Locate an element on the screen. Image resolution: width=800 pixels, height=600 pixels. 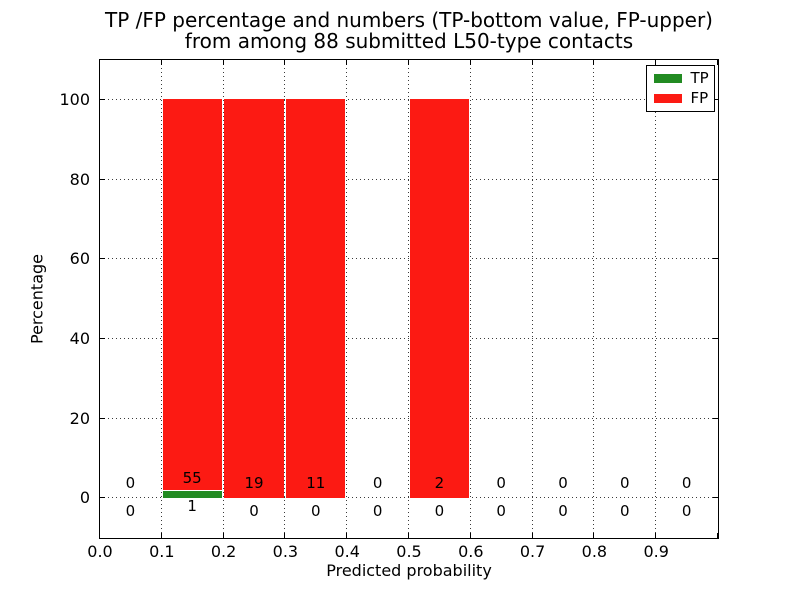
x-tick-label: 0.8 is located at coordinates (594, 551).